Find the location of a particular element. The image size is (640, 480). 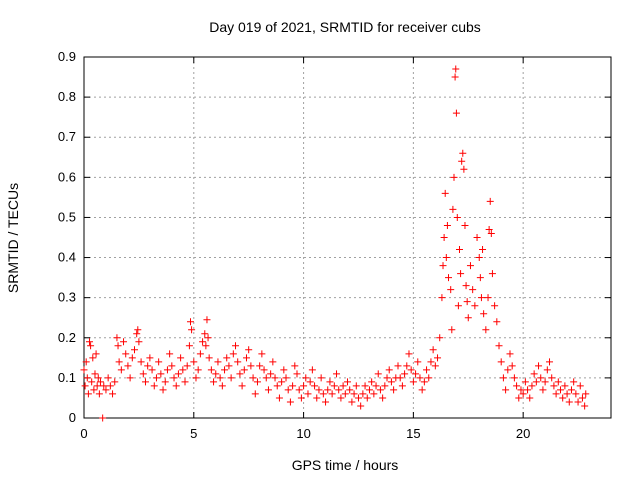

y-axis-label: SRMTID / TECUs is located at coordinates (13, 238).